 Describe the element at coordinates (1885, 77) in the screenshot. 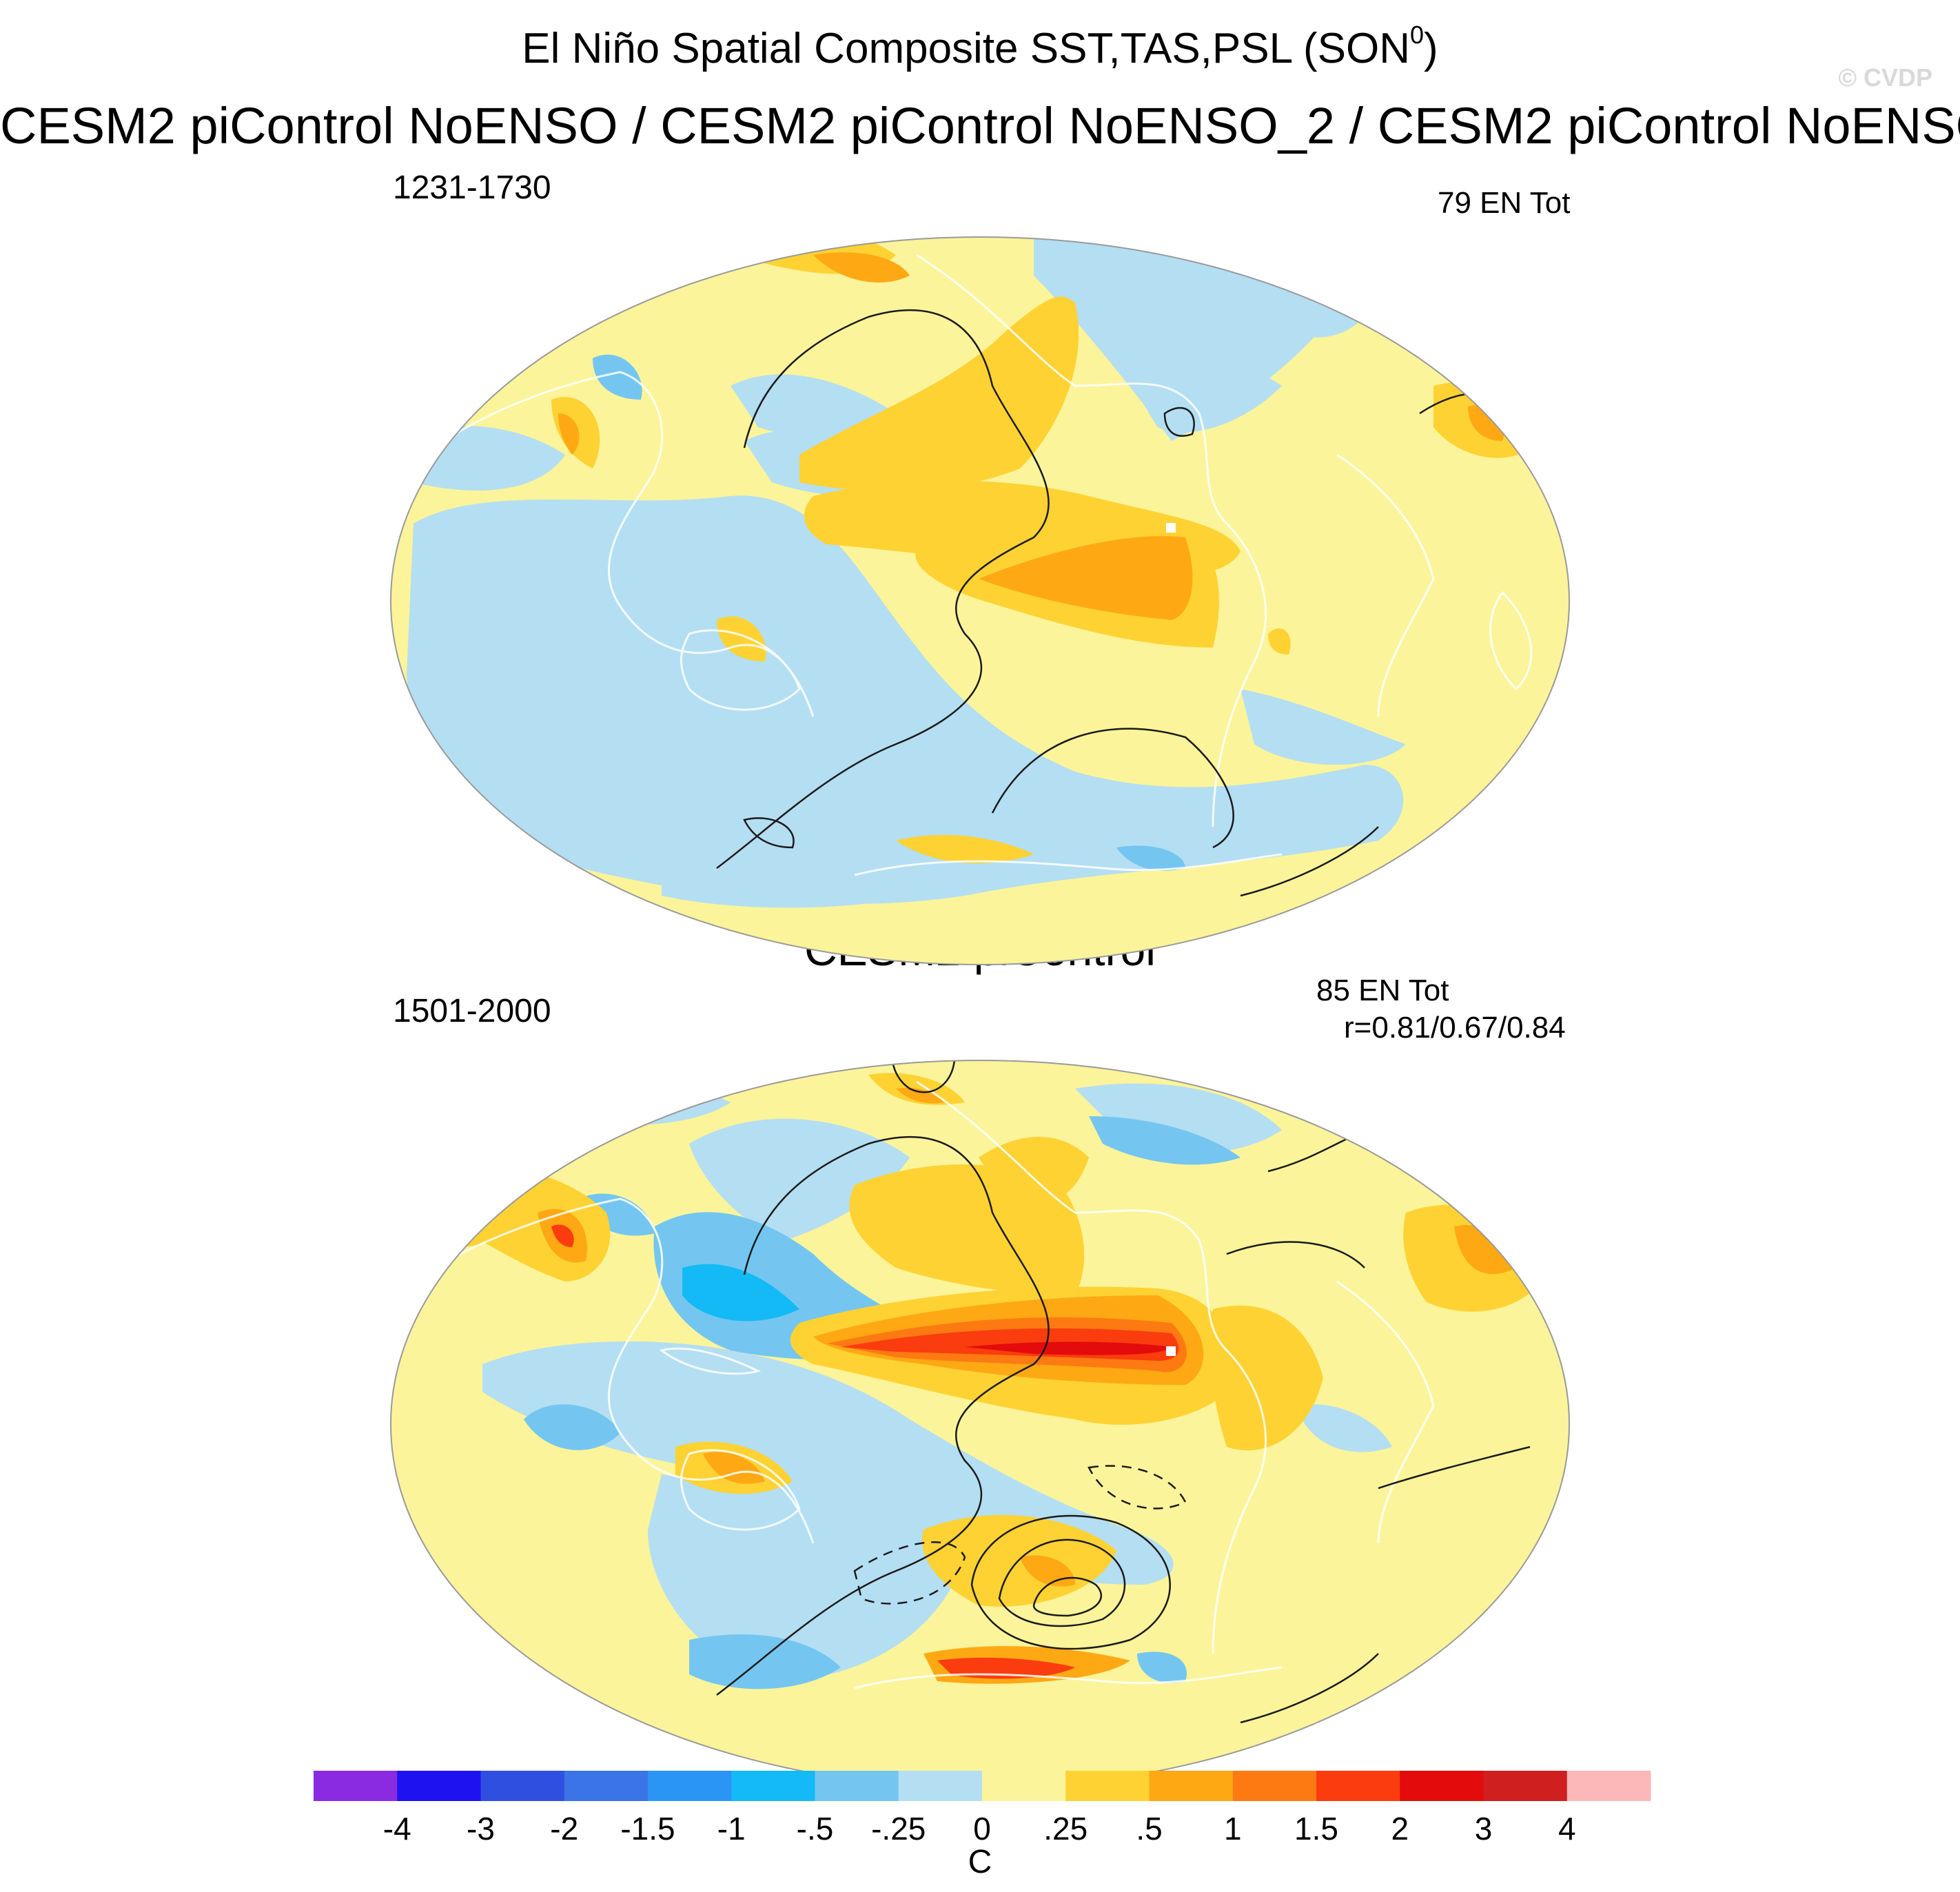

I see `watermark: © CVDP` at that location.